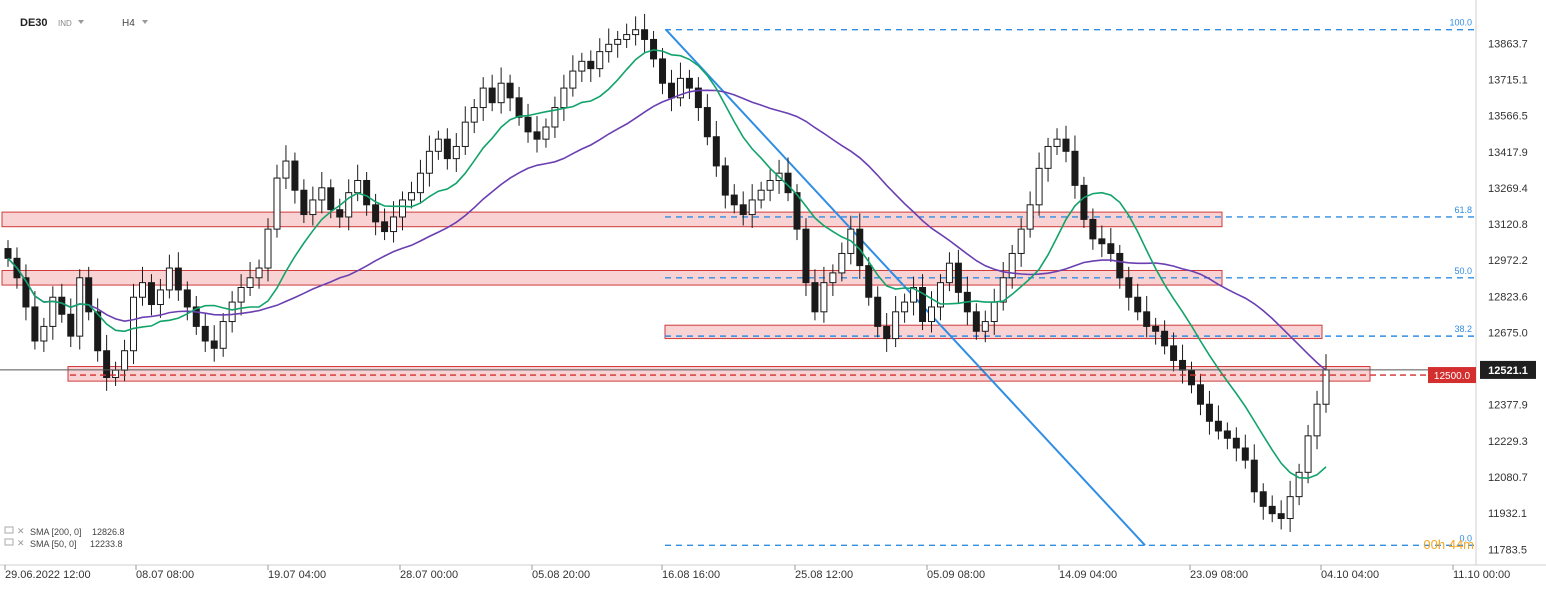 Image resolution: width=1546 pixels, height=595 pixels. Describe the element at coordinates (1350, 575) in the screenshot. I see `time-tick-label: 04.10 04:00` at that location.